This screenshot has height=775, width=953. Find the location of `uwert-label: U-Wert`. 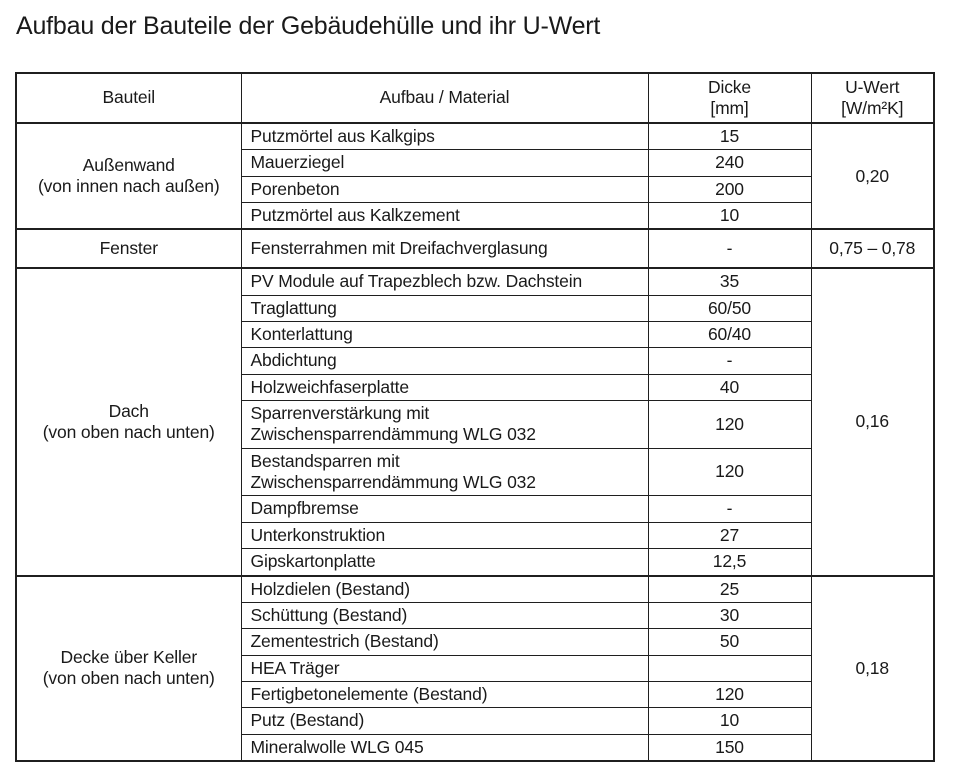

uwert-label: U-Wert is located at coordinates (872, 86).